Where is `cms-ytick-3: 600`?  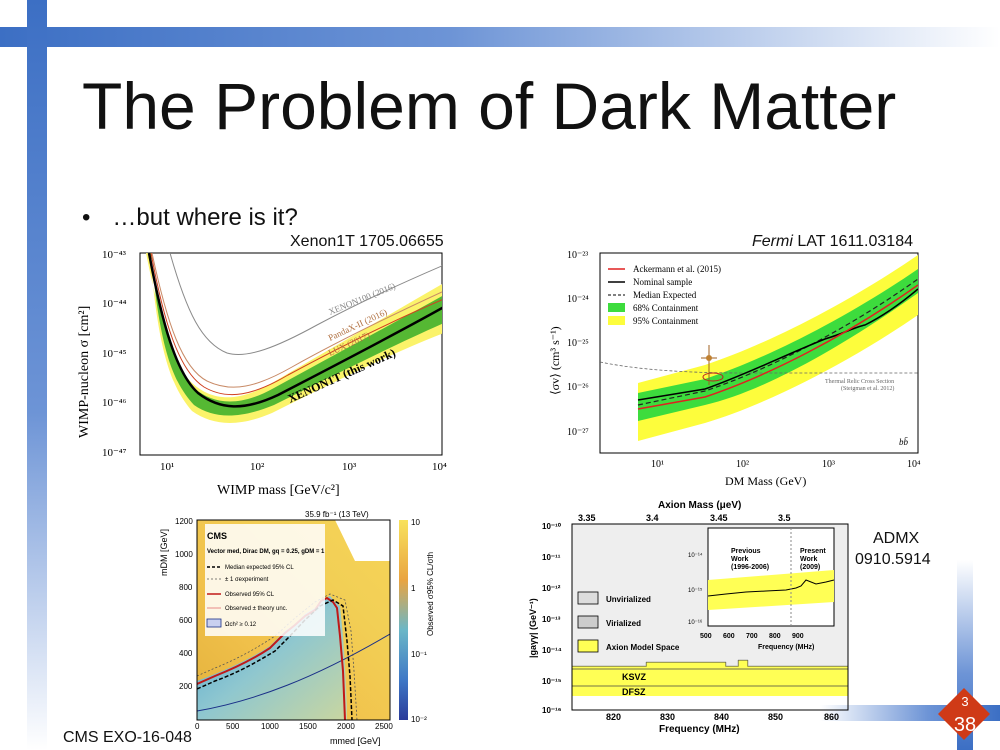 cms-ytick-3: 600 is located at coordinates (186, 620).